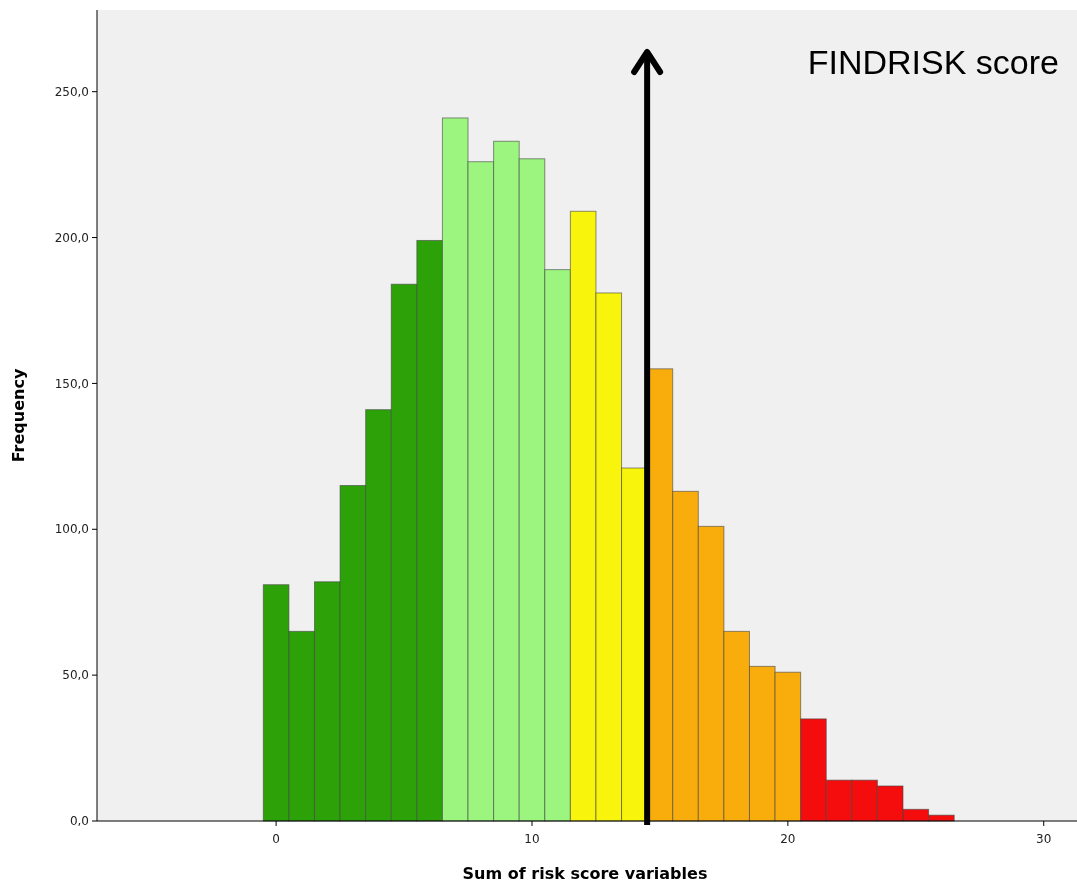  I want to click on x-tick-label: 30, so click(1044, 839).